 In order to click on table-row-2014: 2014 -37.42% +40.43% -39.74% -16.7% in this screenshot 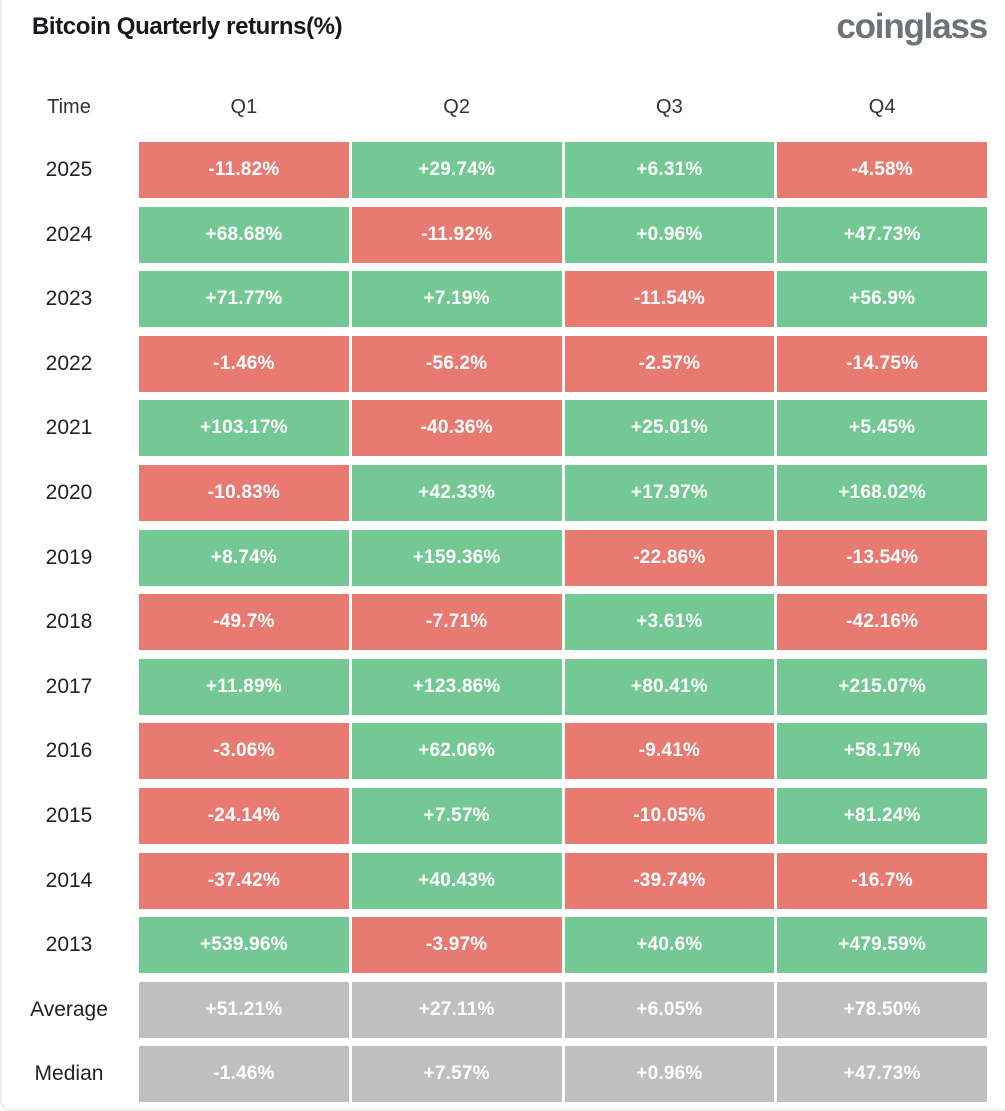, I will do `click(494, 880)`.